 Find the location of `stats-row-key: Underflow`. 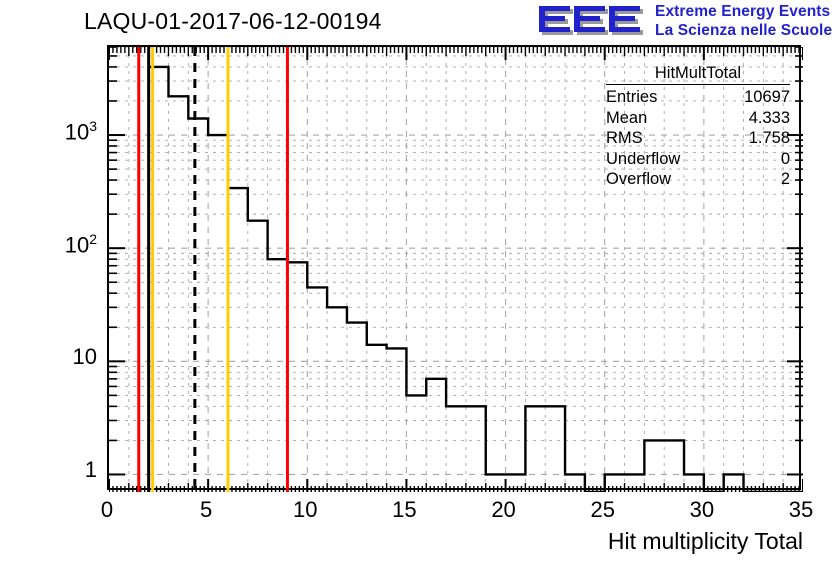

stats-row-key: Underflow is located at coordinates (643, 158).